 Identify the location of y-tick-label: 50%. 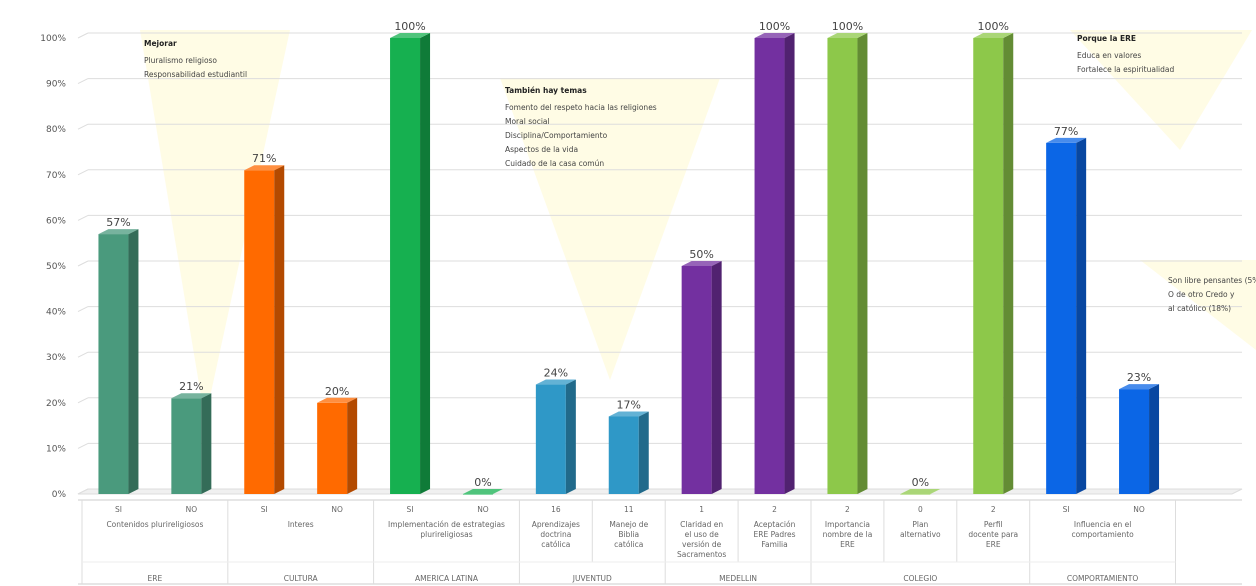
(56, 267).